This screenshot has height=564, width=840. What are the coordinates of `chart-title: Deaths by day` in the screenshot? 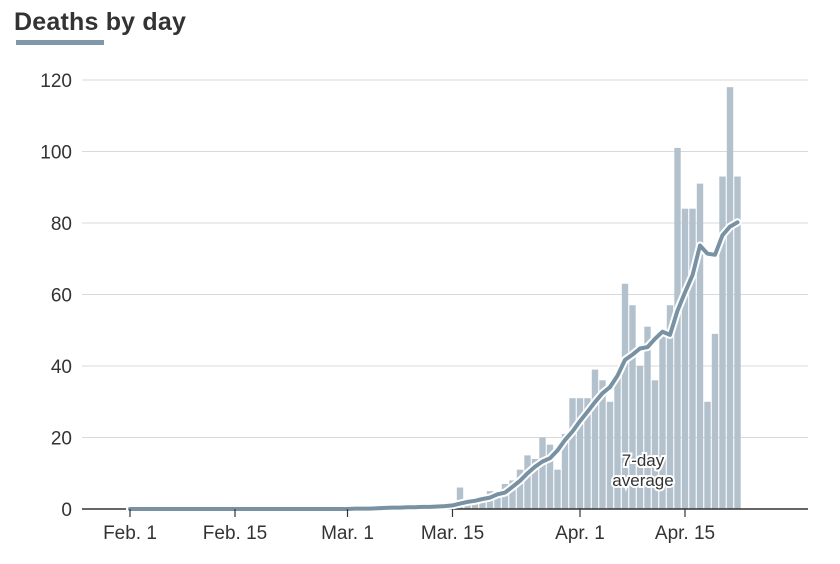 It's located at (100, 22).